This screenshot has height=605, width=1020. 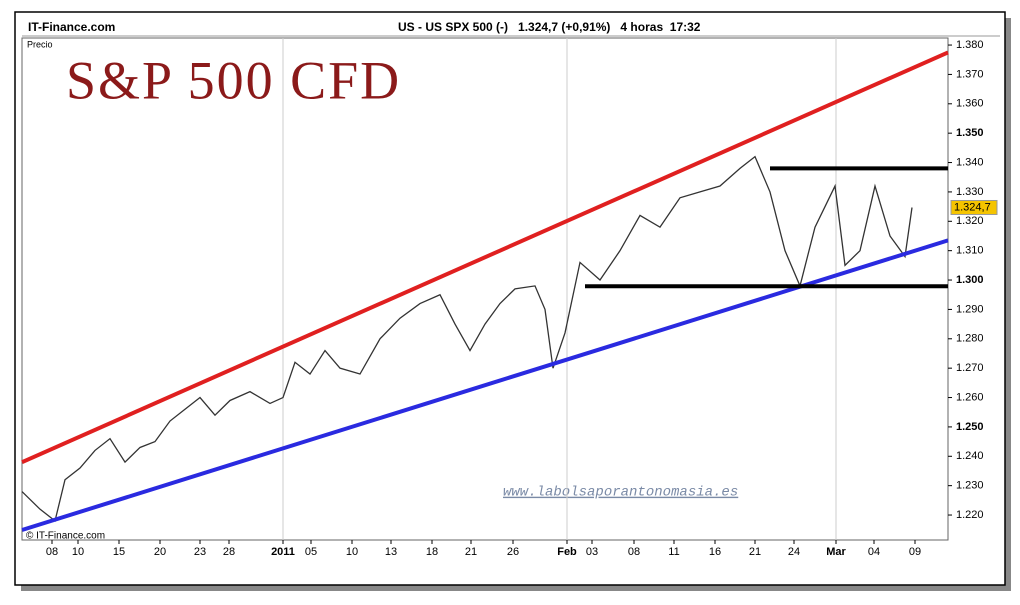 I want to click on y-tick-label: 1.340, so click(x=970, y=162).